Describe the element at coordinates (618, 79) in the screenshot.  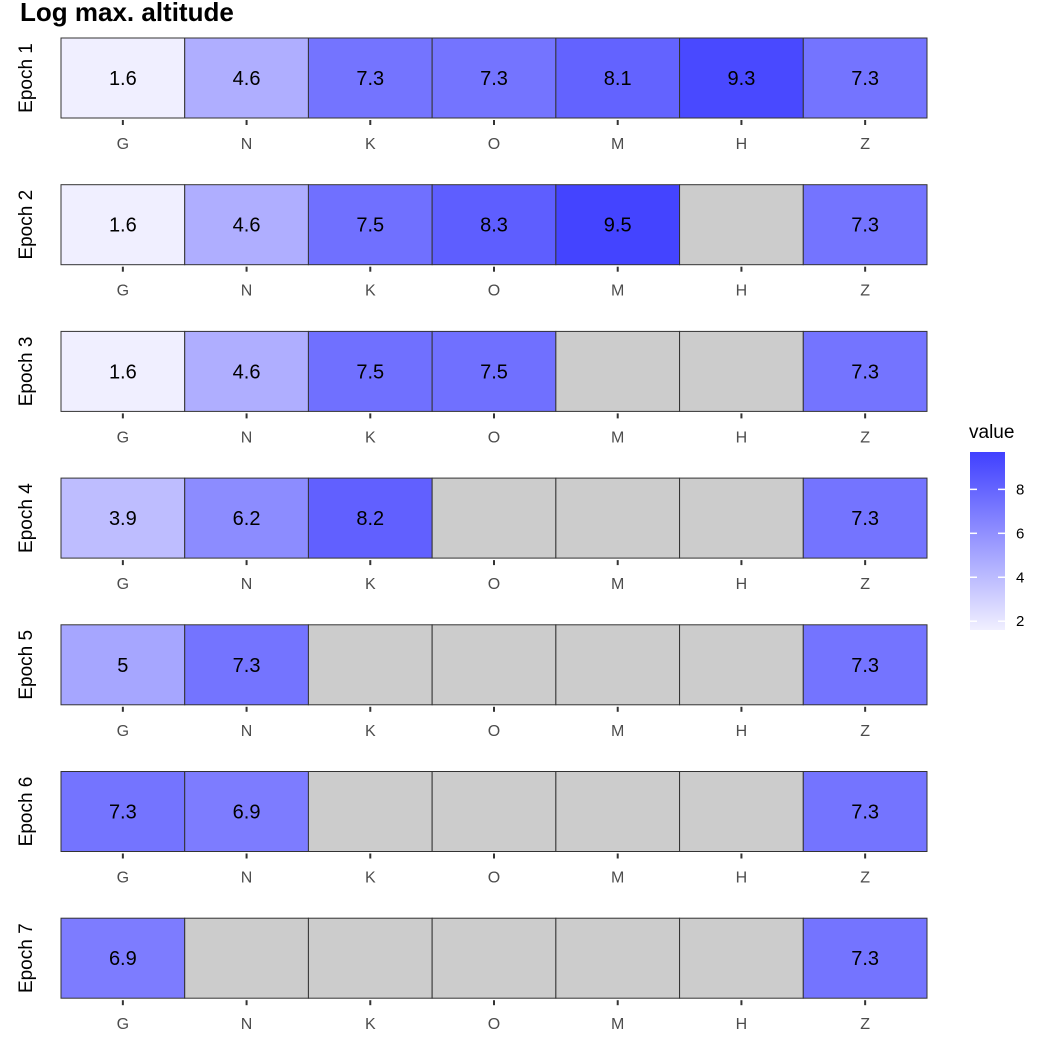
I see `cell-value-label: 8.1` at that location.